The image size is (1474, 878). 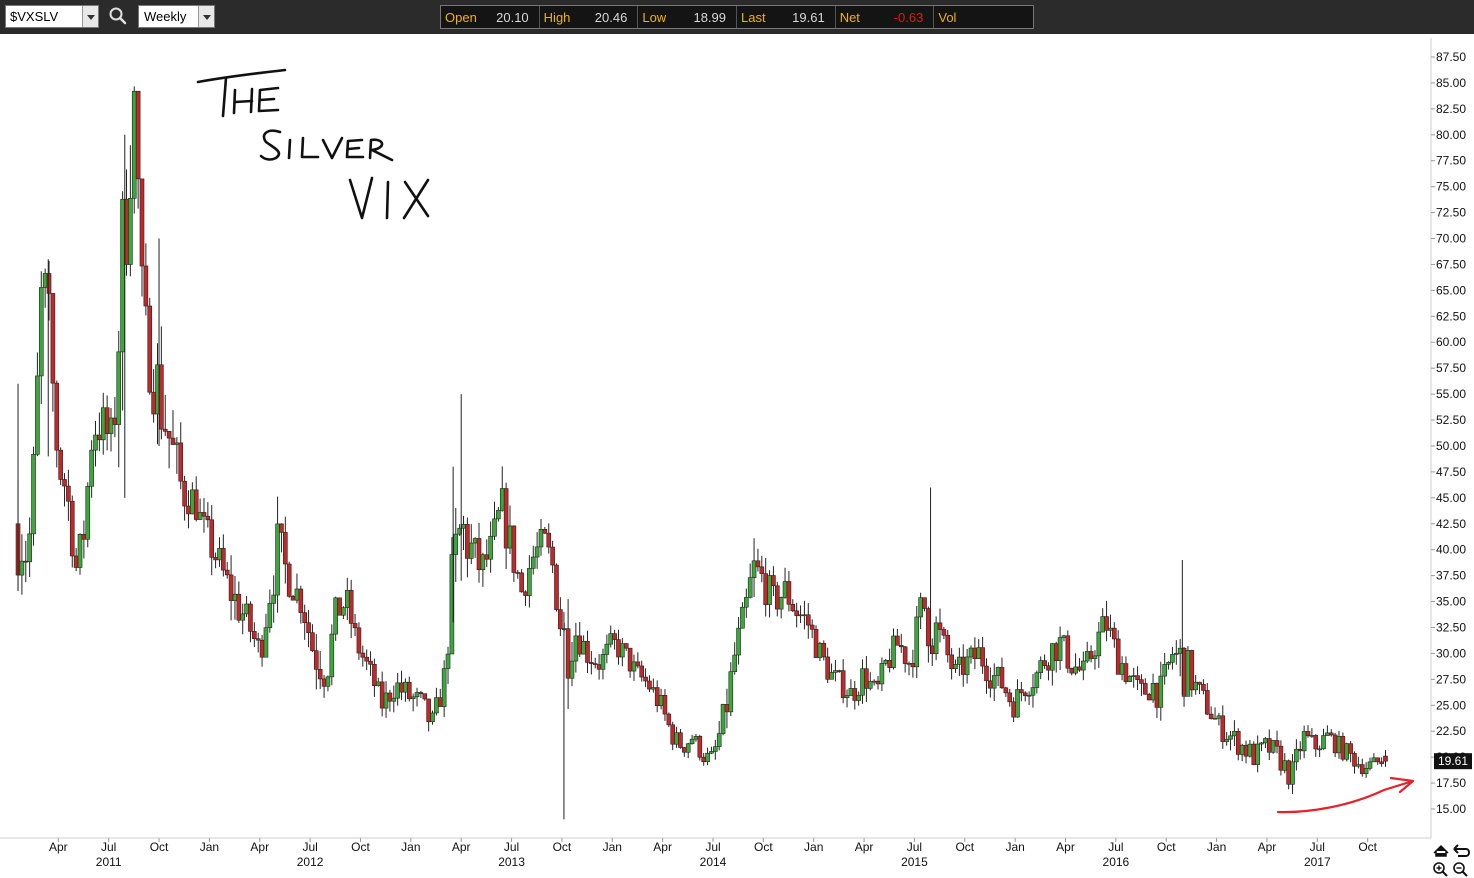 I want to click on period-dropdown-chevron-down-icon, so click(x=206, y=16).